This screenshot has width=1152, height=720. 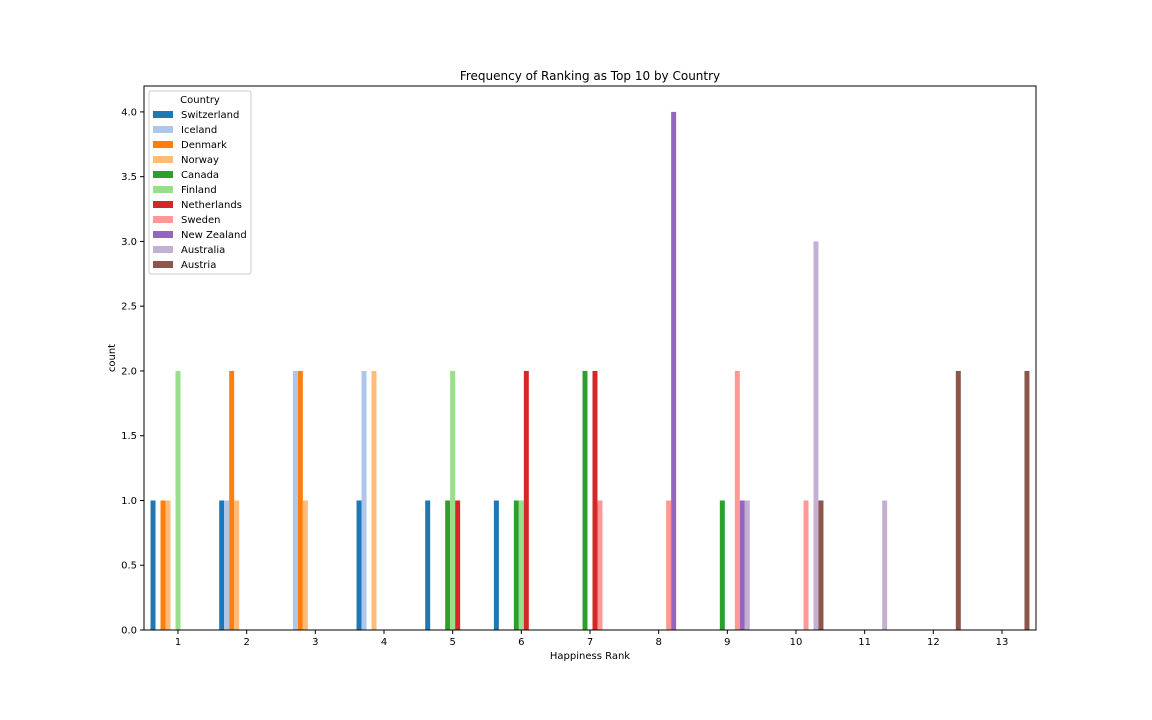 I want to click on x-axis: 1 2 3 4 5 6 7 8 9 10 11 12 13, so click(x=592, y=639).